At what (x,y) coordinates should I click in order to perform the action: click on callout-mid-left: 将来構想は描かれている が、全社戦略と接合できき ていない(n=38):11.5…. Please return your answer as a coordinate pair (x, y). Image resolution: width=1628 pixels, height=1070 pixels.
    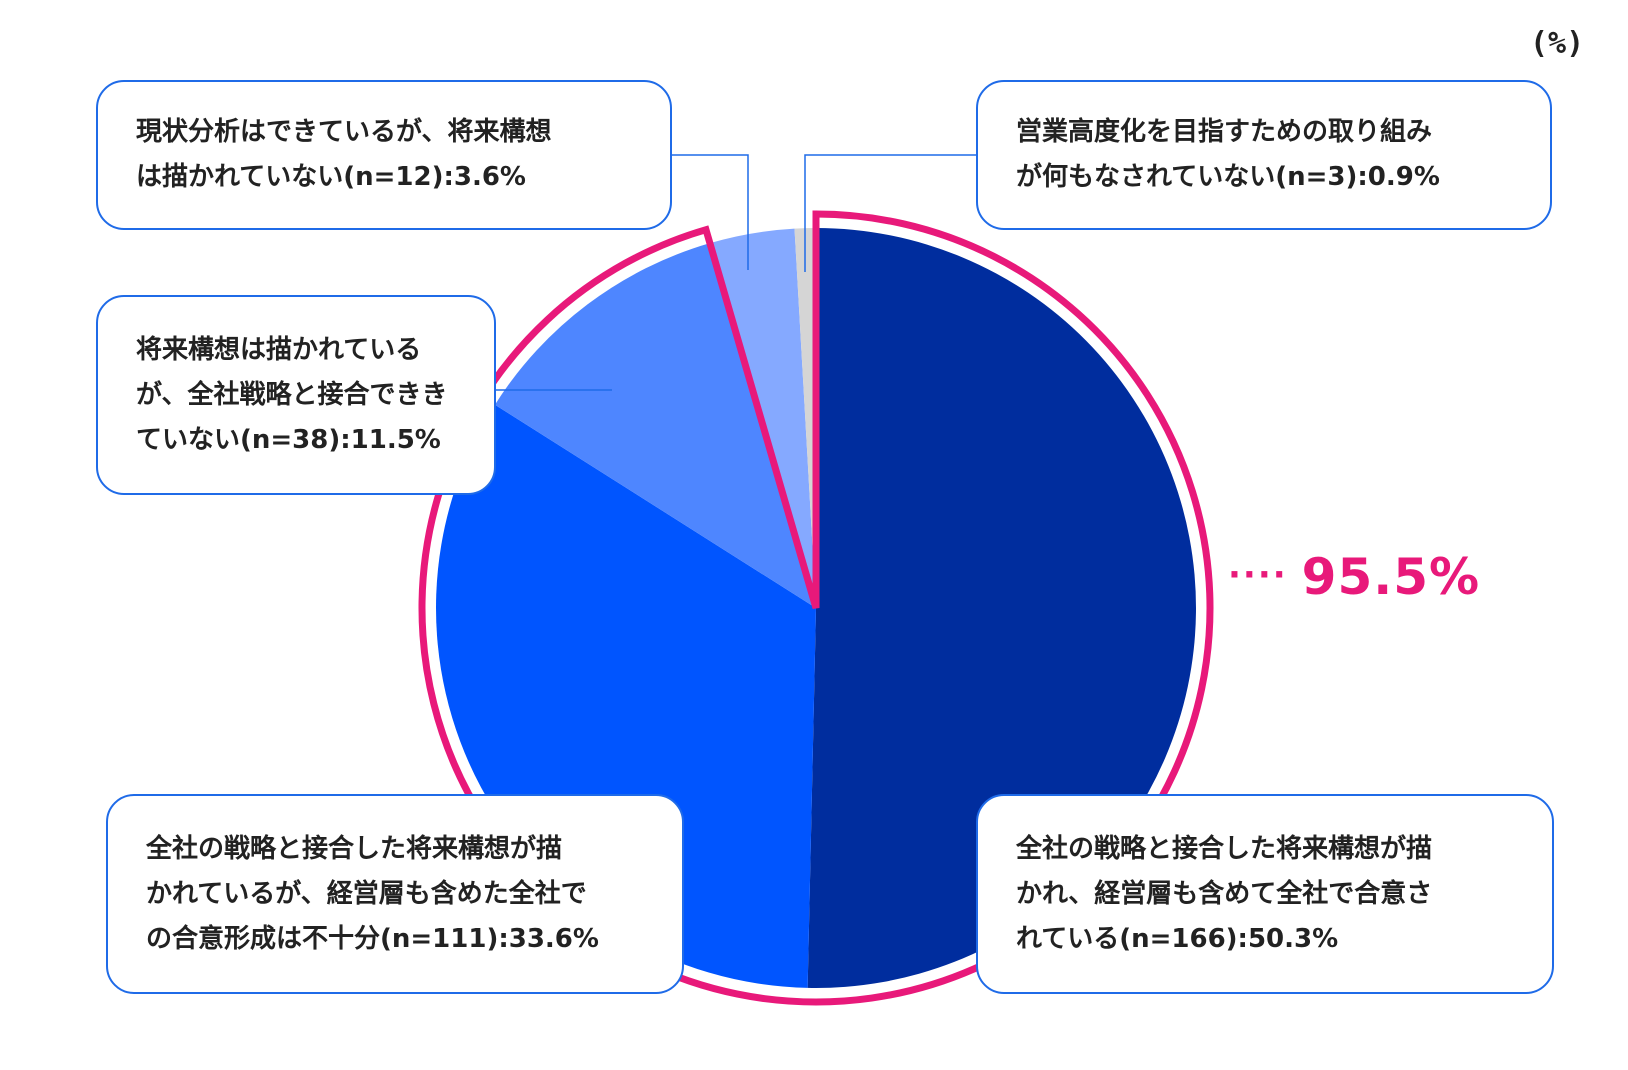
    Looking at the image, I should click on (296, 395).